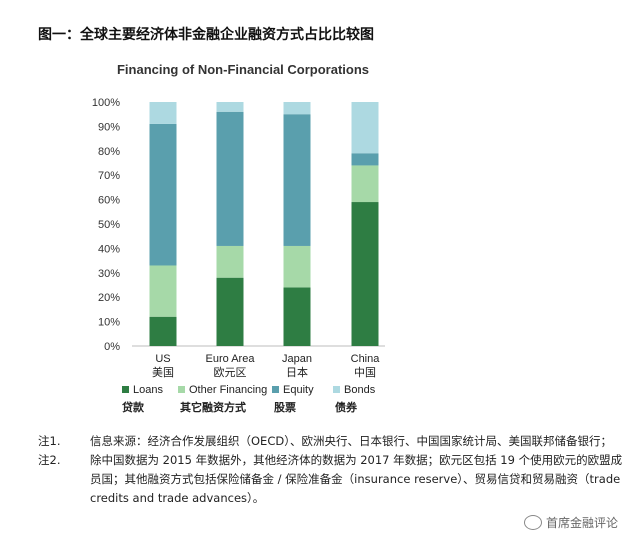  Describe the element at coordinates (346, 407) in the screenshot. I see `legend-label-zh: 债券` at that location.